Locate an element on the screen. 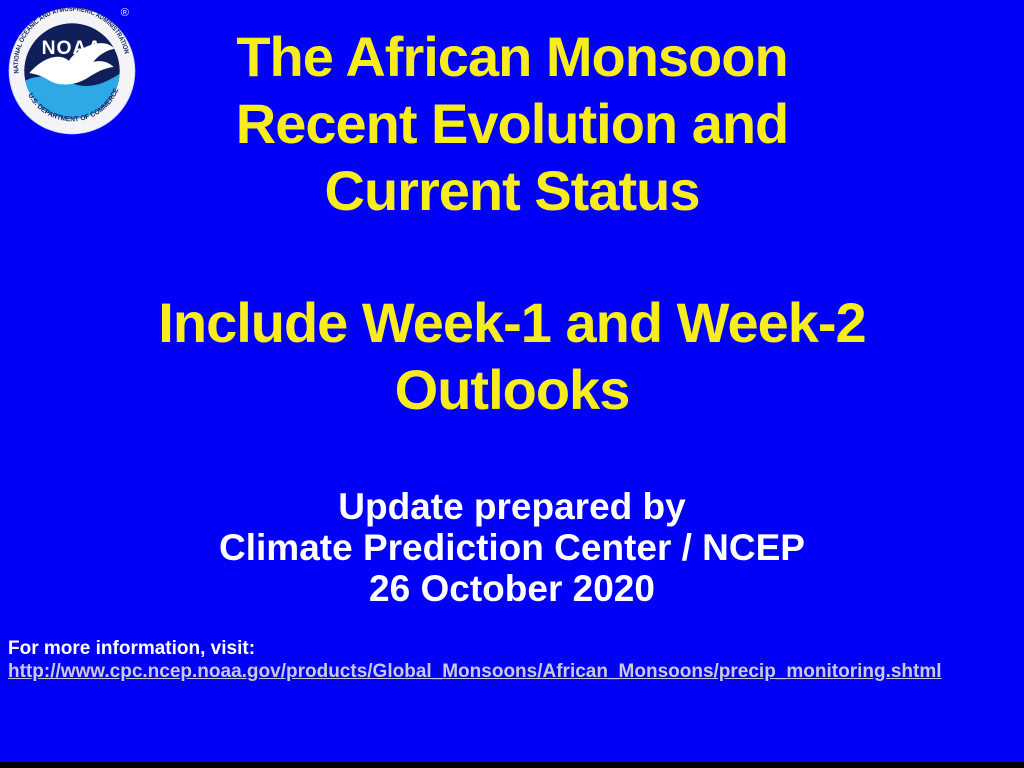  logo-seagull-icon is located at coordinates (72, 64).